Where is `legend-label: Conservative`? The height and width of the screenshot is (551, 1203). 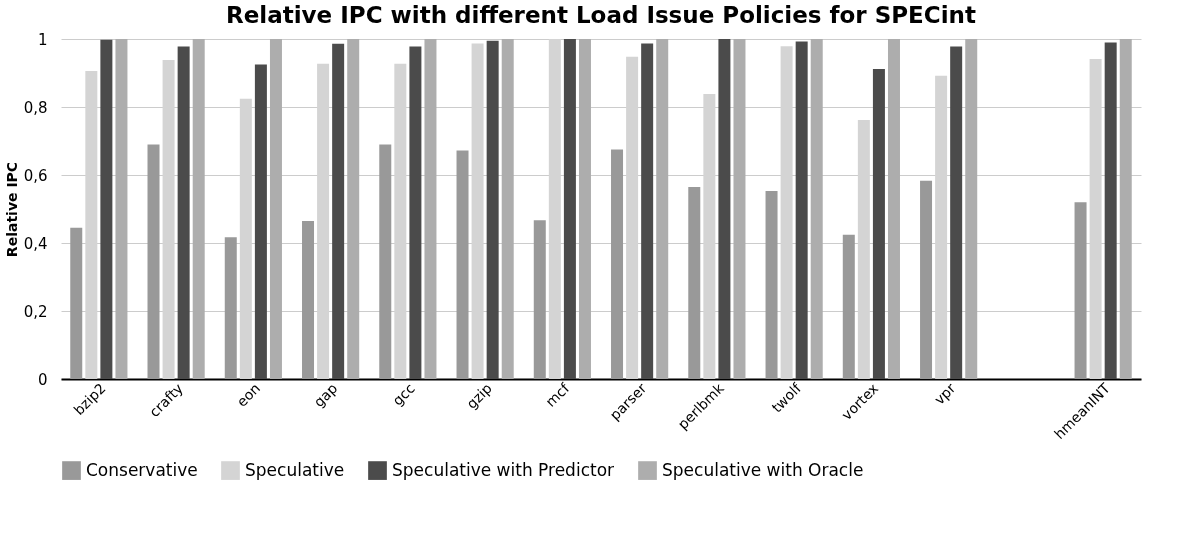 legend-label: Conservative is located at coordinates (142, 469).